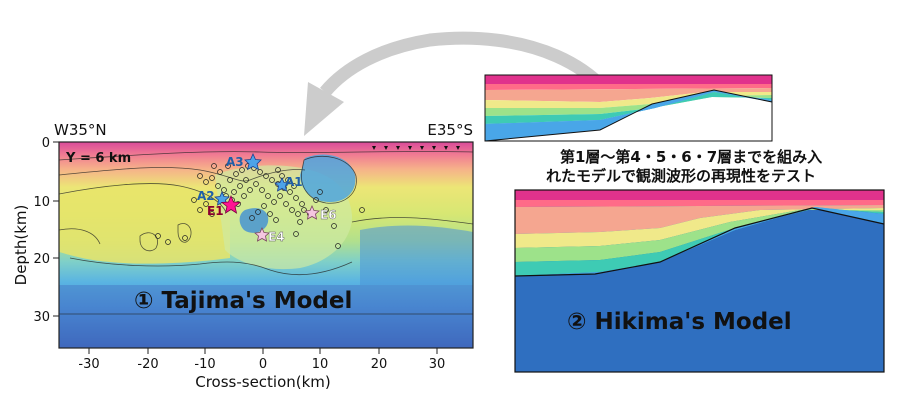  What do you see at coordinates (235, 162) in the screenshot?
I see `label-a3: A3` at bounding box center [235, 162].